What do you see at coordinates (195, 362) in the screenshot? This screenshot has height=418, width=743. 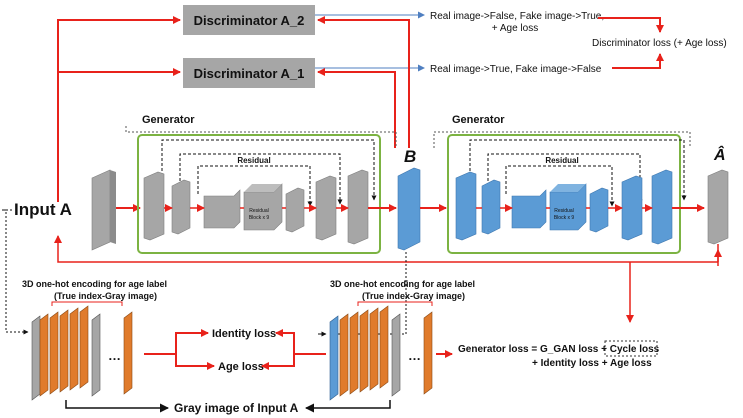 I see `left-to-age-arrow` at bounding box center [195, 362].